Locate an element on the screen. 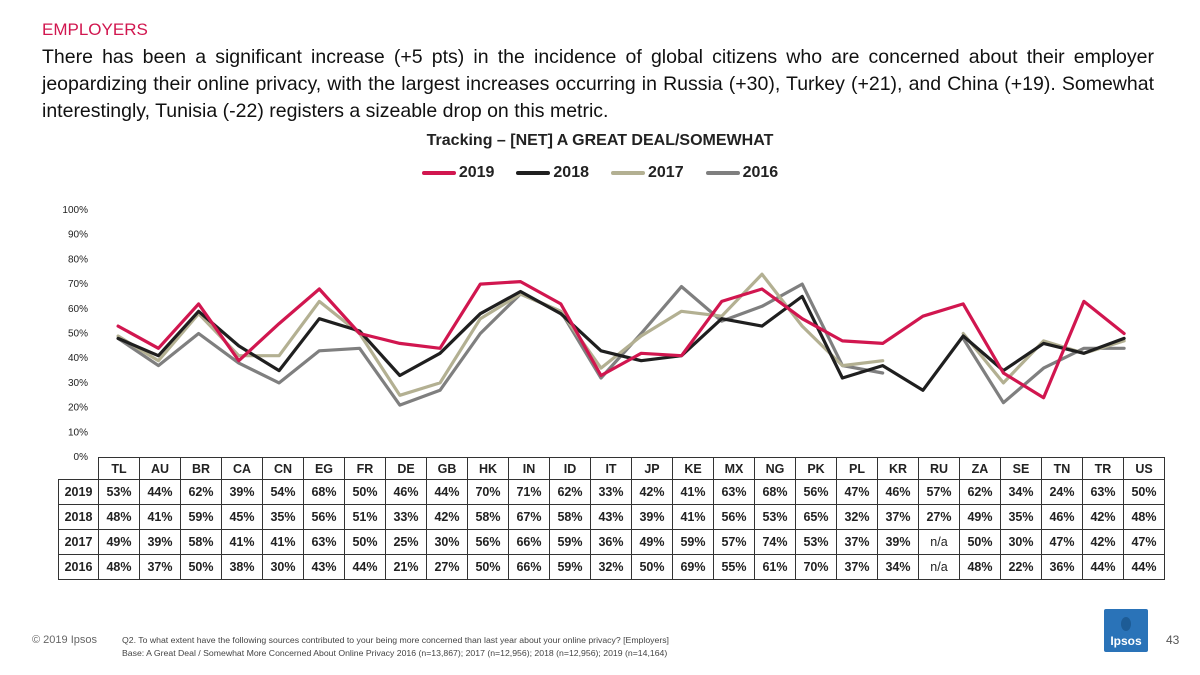 This screenshot has height=675, width=1200. chart-legend: 2019 2018 2017 2016 is located at coordinates (600, 173).